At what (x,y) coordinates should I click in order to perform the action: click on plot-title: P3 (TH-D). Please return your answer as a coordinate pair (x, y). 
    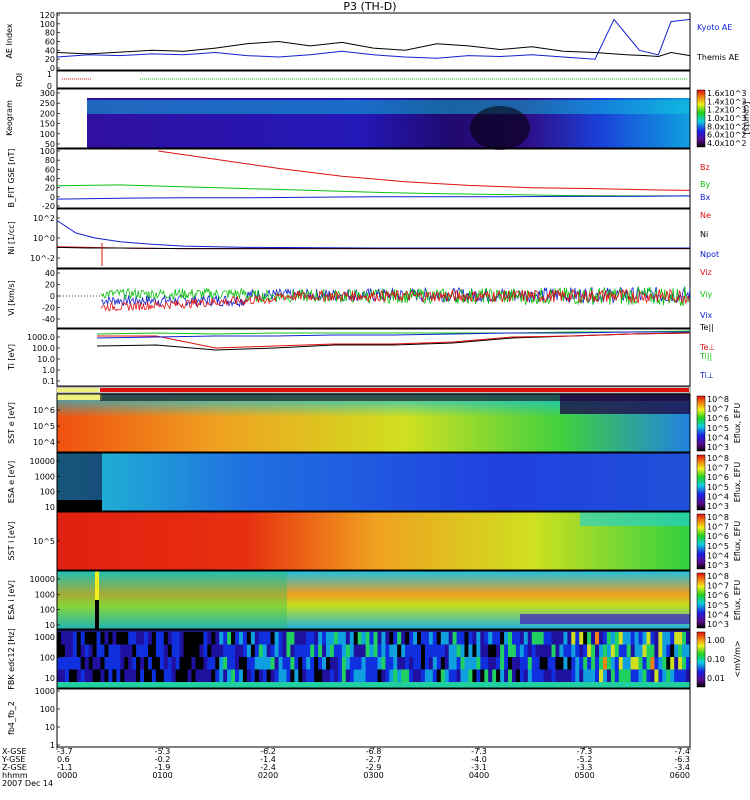
    Looking at the image, I should click on (369, 6).